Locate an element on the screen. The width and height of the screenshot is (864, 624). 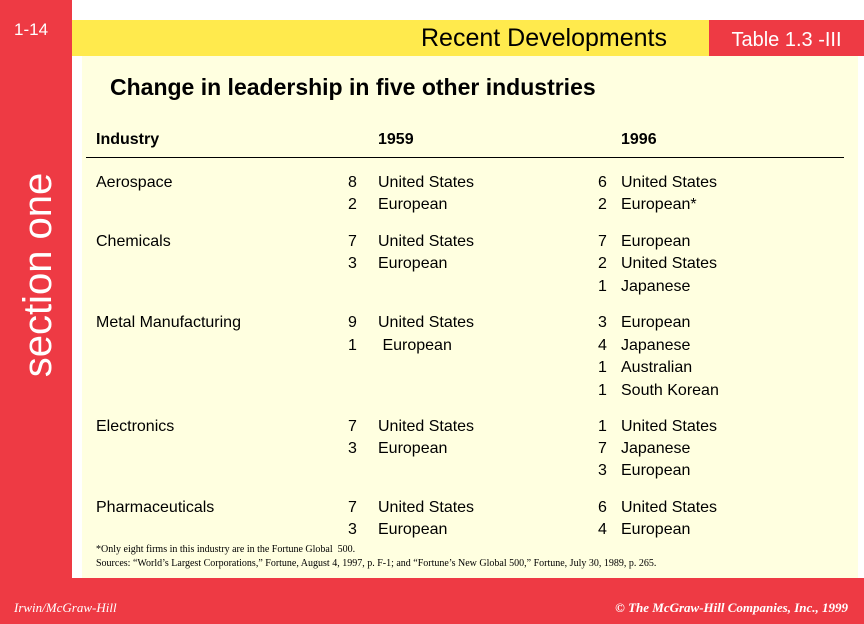
column-header-1959: 1959 is located at coordinates (396, 139).